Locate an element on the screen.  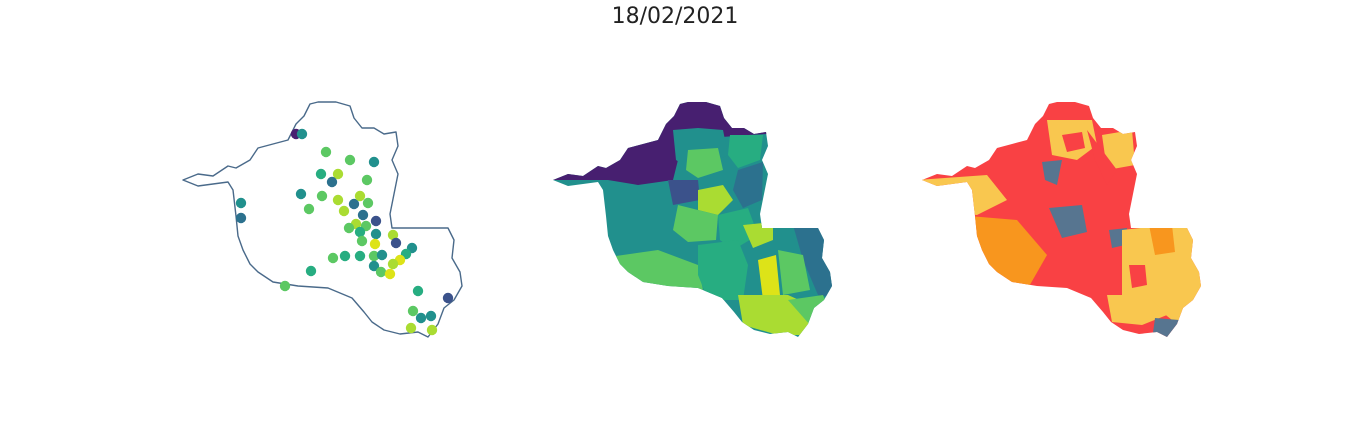
choropleth-map is located at coordinates (692, 219).